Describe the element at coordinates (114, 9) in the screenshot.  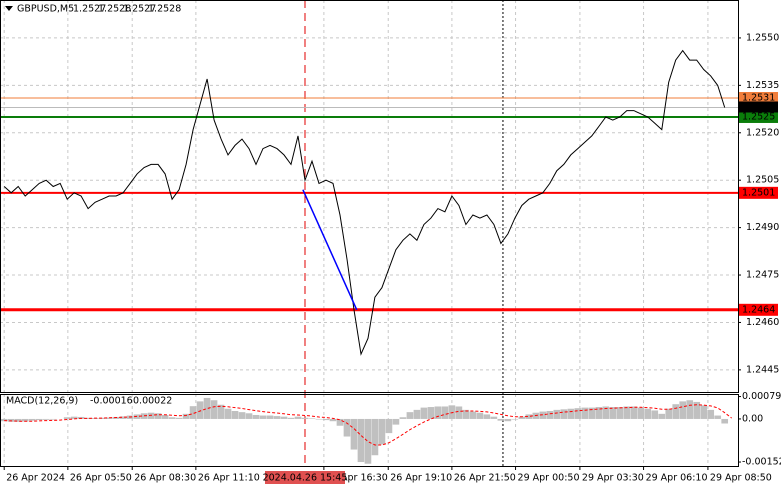
I see `ohlc-value: 1.2528` at that location.